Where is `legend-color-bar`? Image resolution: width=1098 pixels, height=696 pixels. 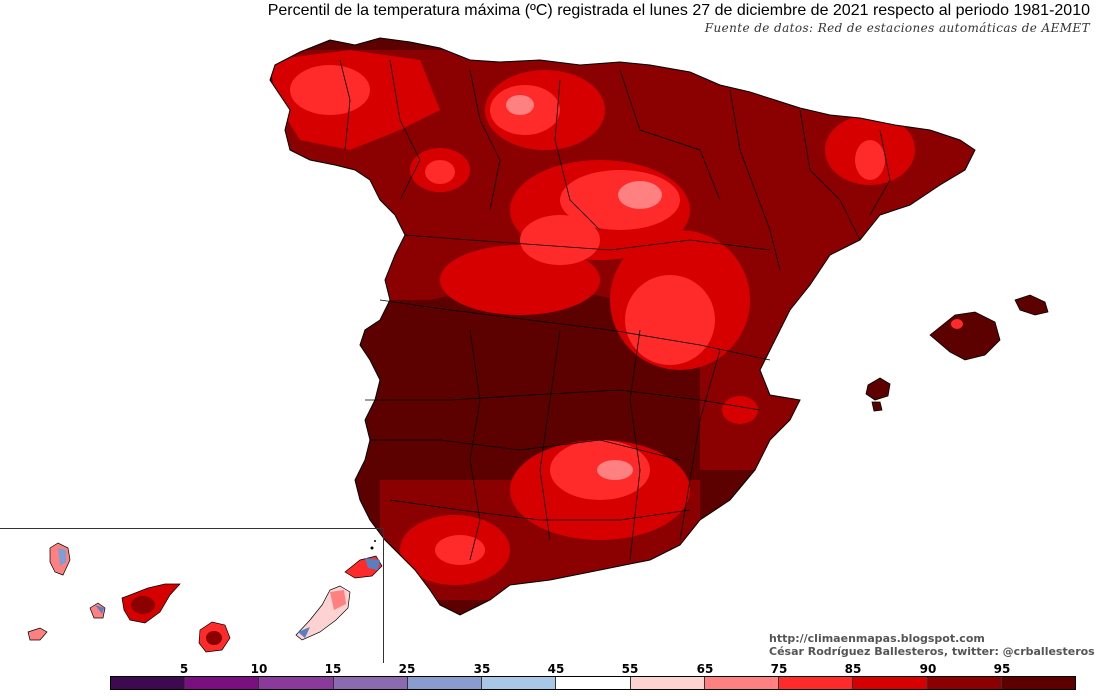
legend-color-bar is located at coordinates (593, 683).